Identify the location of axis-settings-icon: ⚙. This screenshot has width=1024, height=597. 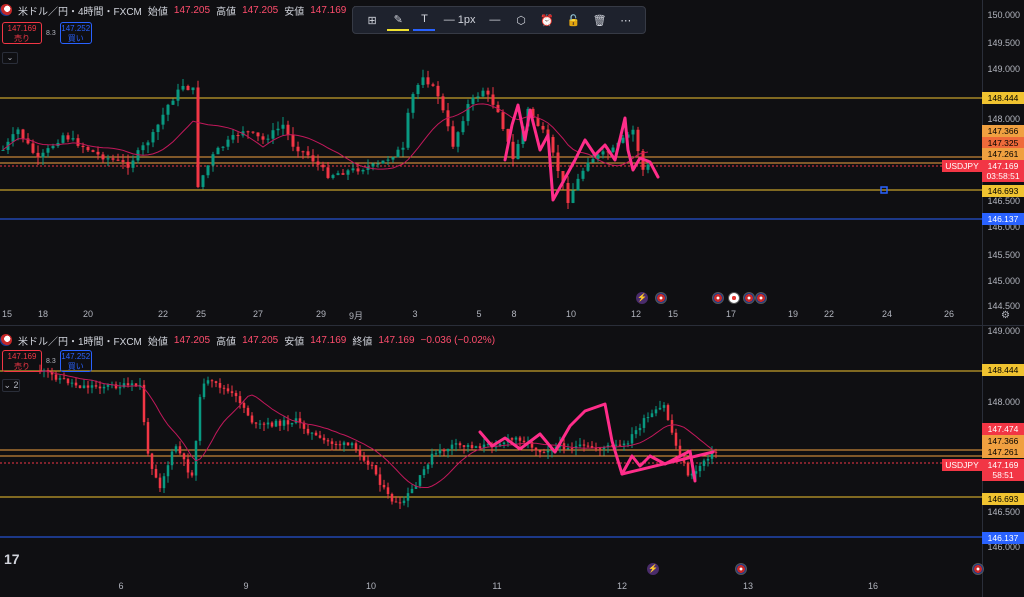
(1005, 315).